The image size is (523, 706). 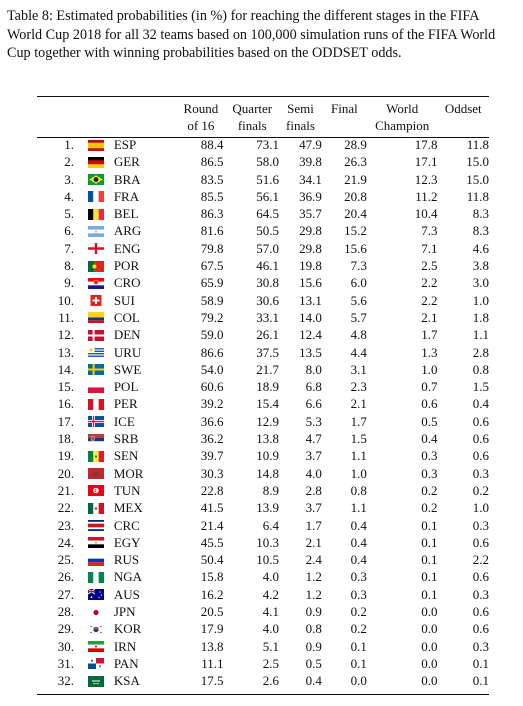 I want to click on round-of-16-value: 50.4, so click(x=212, y=560).